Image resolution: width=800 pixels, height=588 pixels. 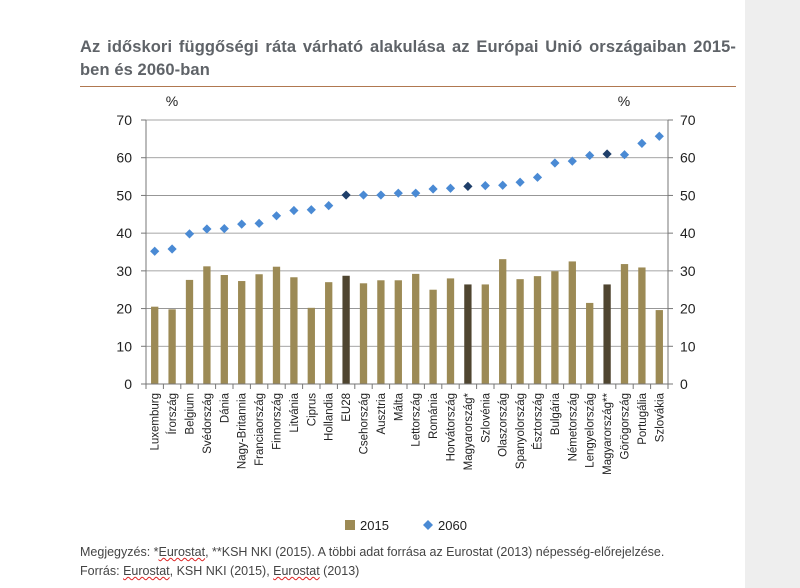 I want to click on category-label: Dánia, so click(x=225, y=407).